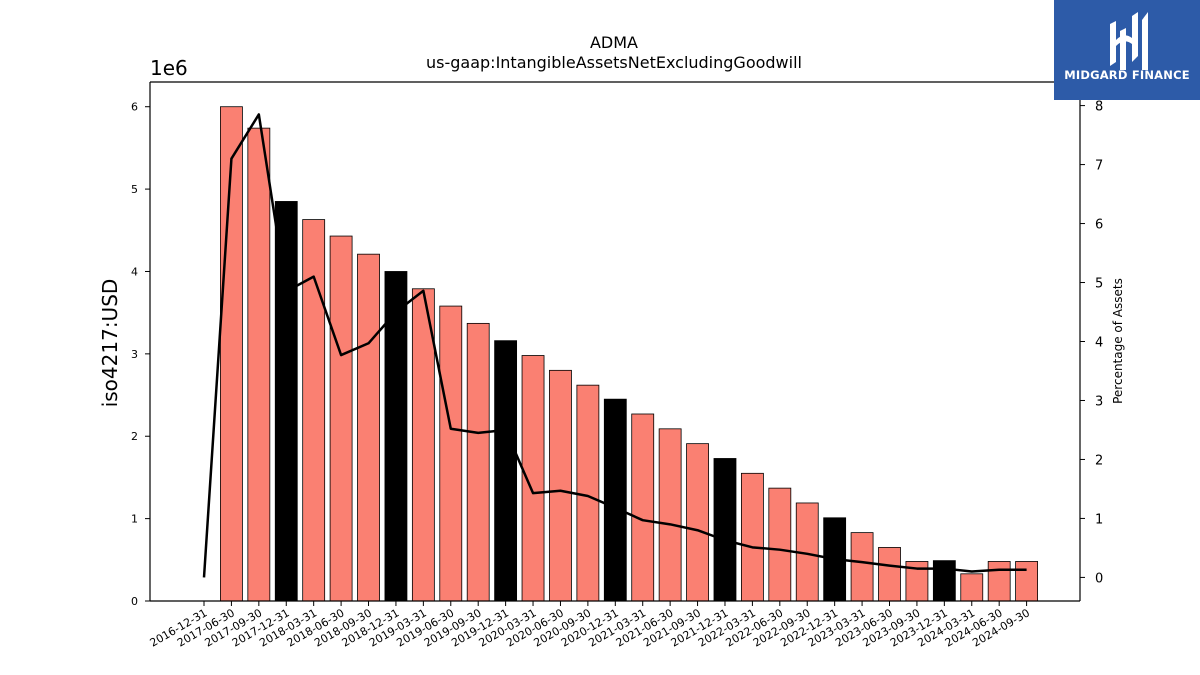 The height and width of the screenshot is (675, 1200). I want to click on y-tick-label: 1, so click(134, 519).